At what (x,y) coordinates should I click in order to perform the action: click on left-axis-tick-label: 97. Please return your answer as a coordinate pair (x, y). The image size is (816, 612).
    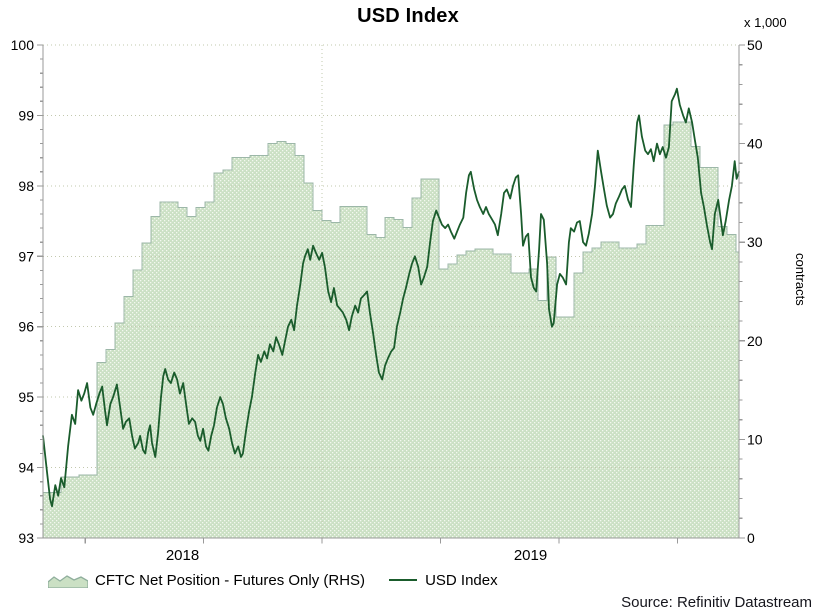
    Looking at the image, I should click on (26, 256).